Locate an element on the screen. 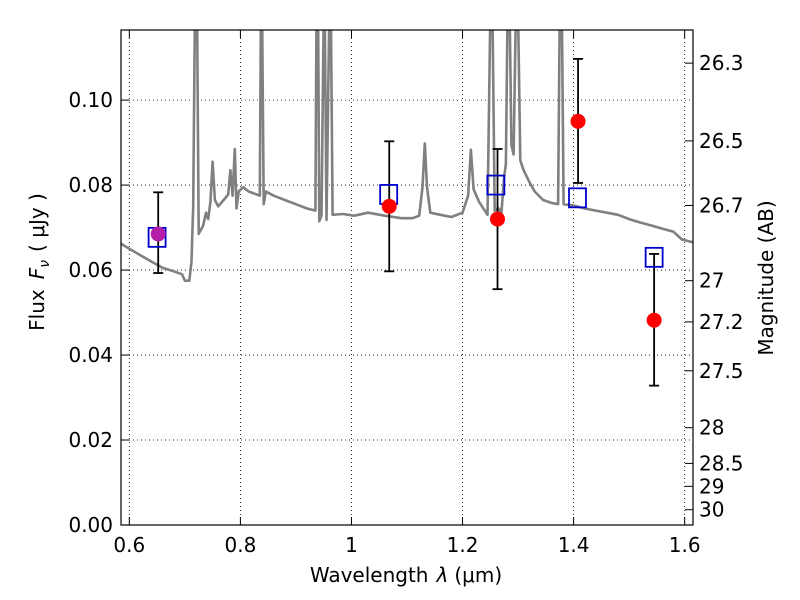  y-tick-label: 0.04 is located at coordinates (90, 355).